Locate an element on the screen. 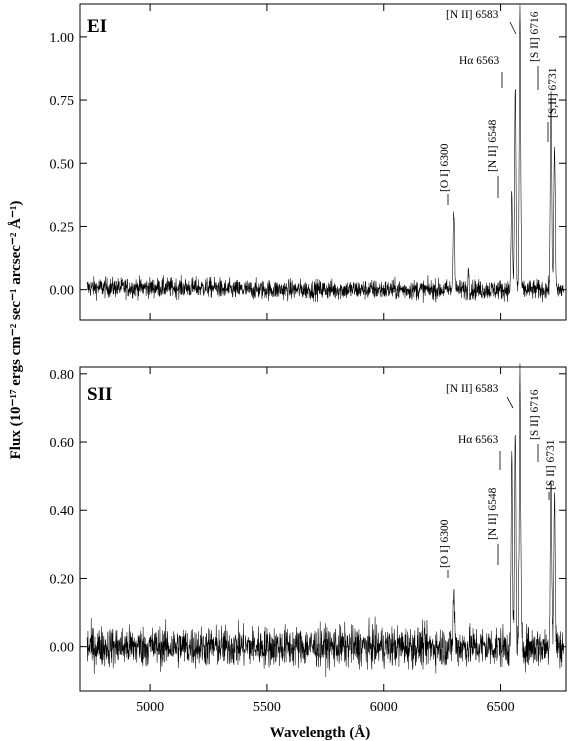 Image resolution: width=568 pixels, height=741 pixels. y-tick-label: 0.20 is located at coordinates (62, 579).